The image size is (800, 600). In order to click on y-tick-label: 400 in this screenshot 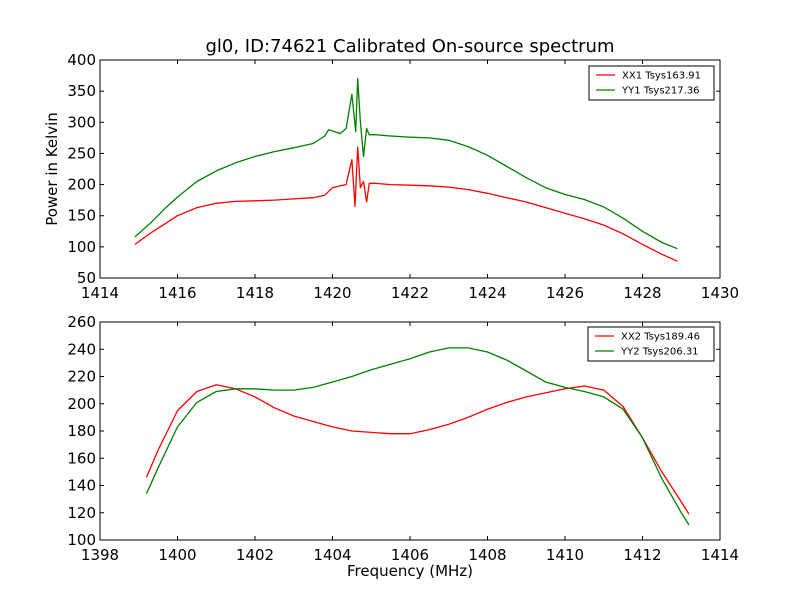, I will do `click(81, 60)`.